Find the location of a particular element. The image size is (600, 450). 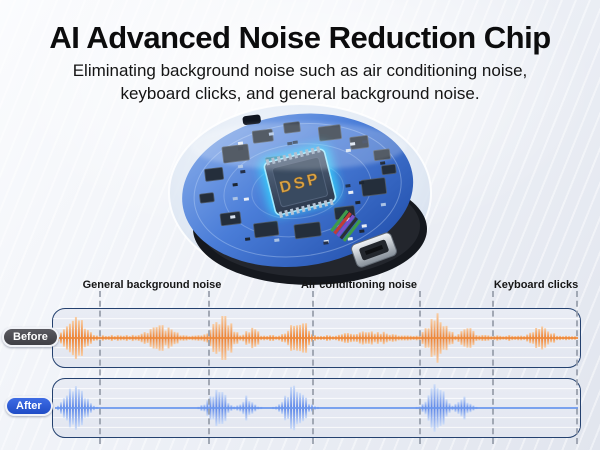

before-badge: Before is located at coordinates (30, 337).